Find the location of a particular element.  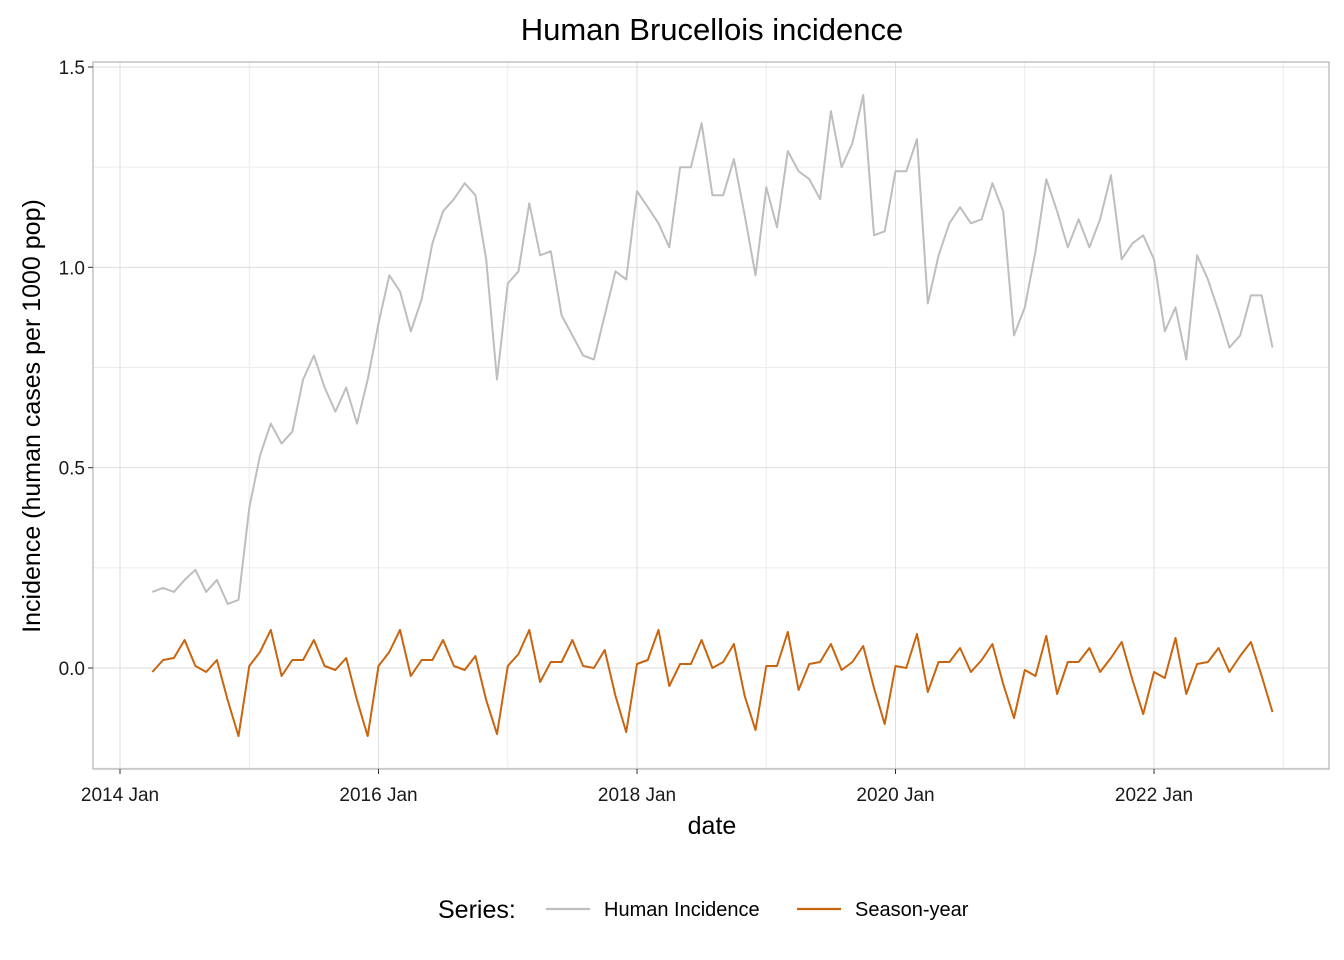

x-tick-label: 2022 Jan is located at coordinates (1154, 795).